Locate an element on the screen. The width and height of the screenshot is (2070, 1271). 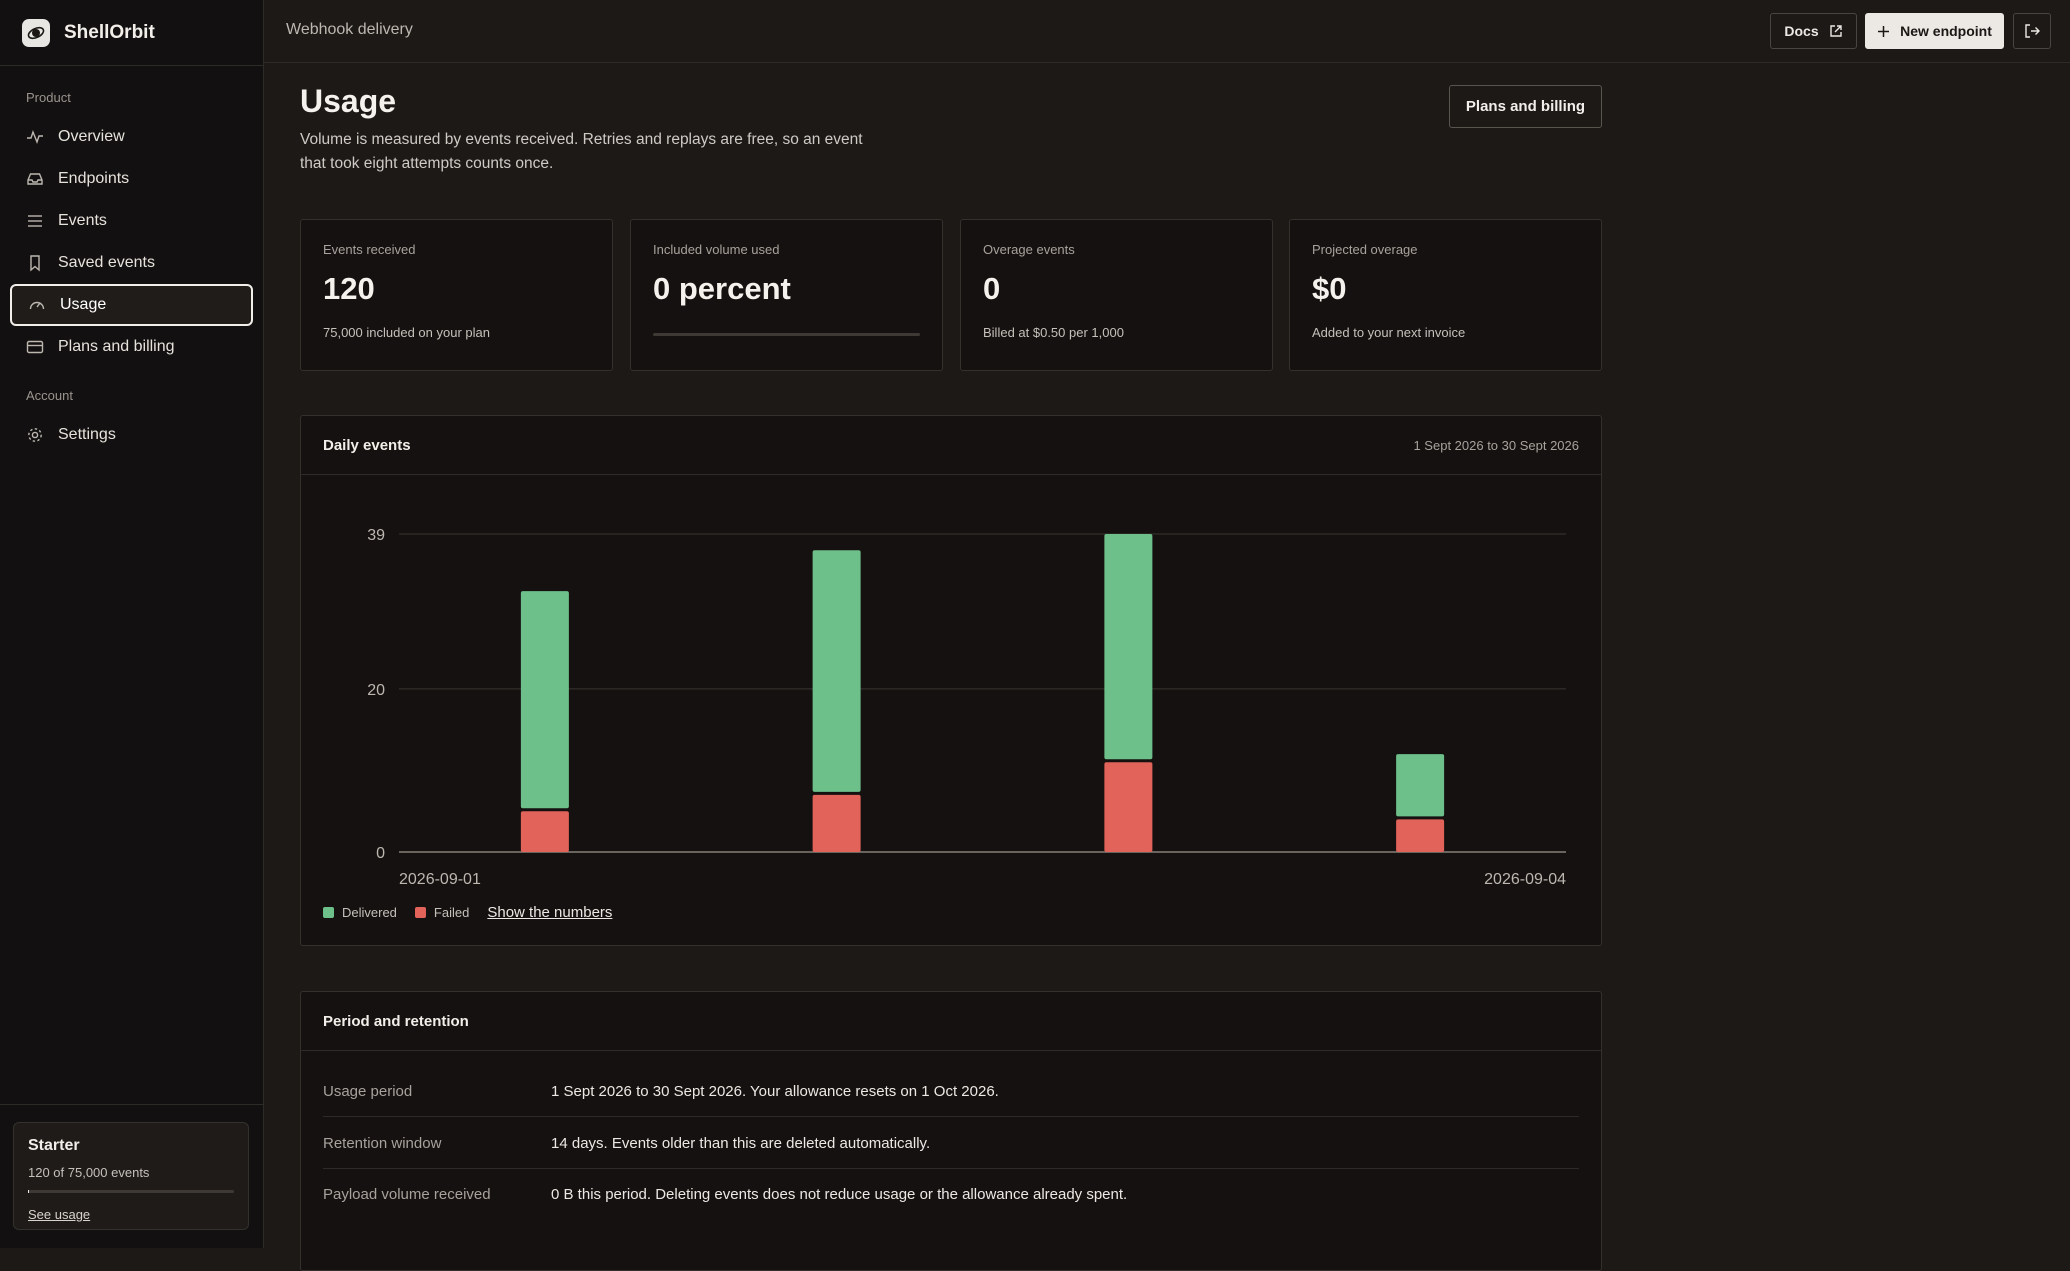
legend-item-delivered: Delivered is located at coordinates (360, 912).